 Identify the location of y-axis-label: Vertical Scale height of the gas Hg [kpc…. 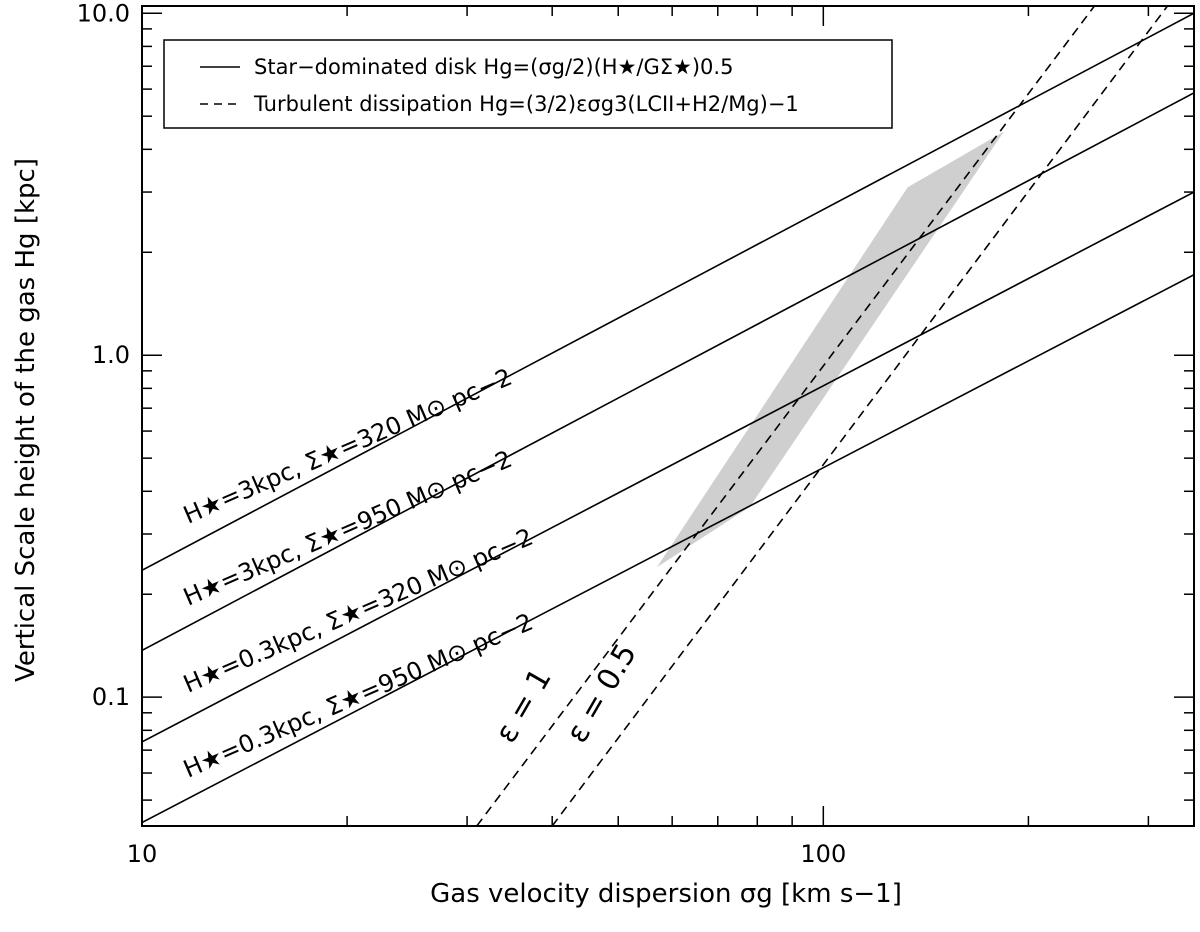
(26, 420).